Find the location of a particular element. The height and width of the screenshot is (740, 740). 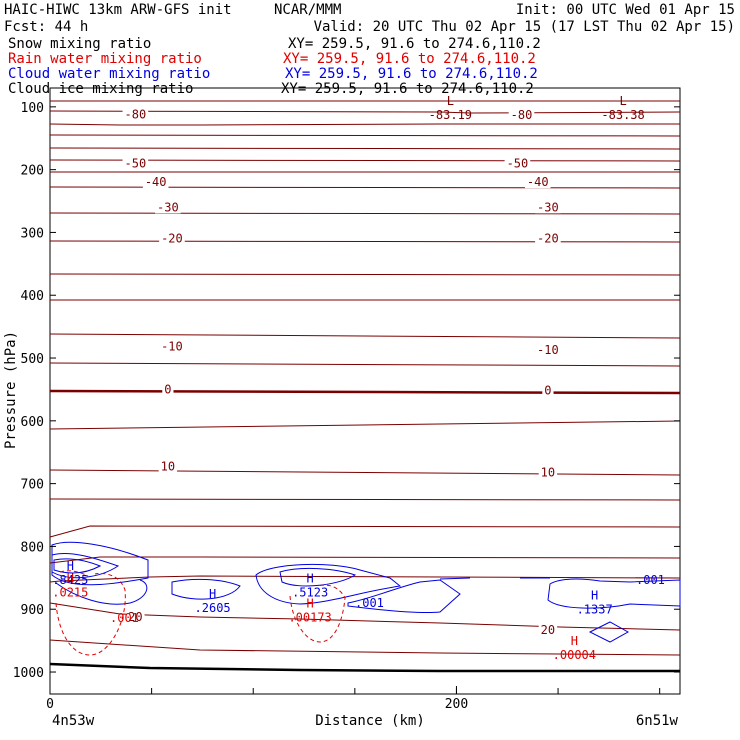

org-label: NCAR/MMM is located at coordinates (307, 10).